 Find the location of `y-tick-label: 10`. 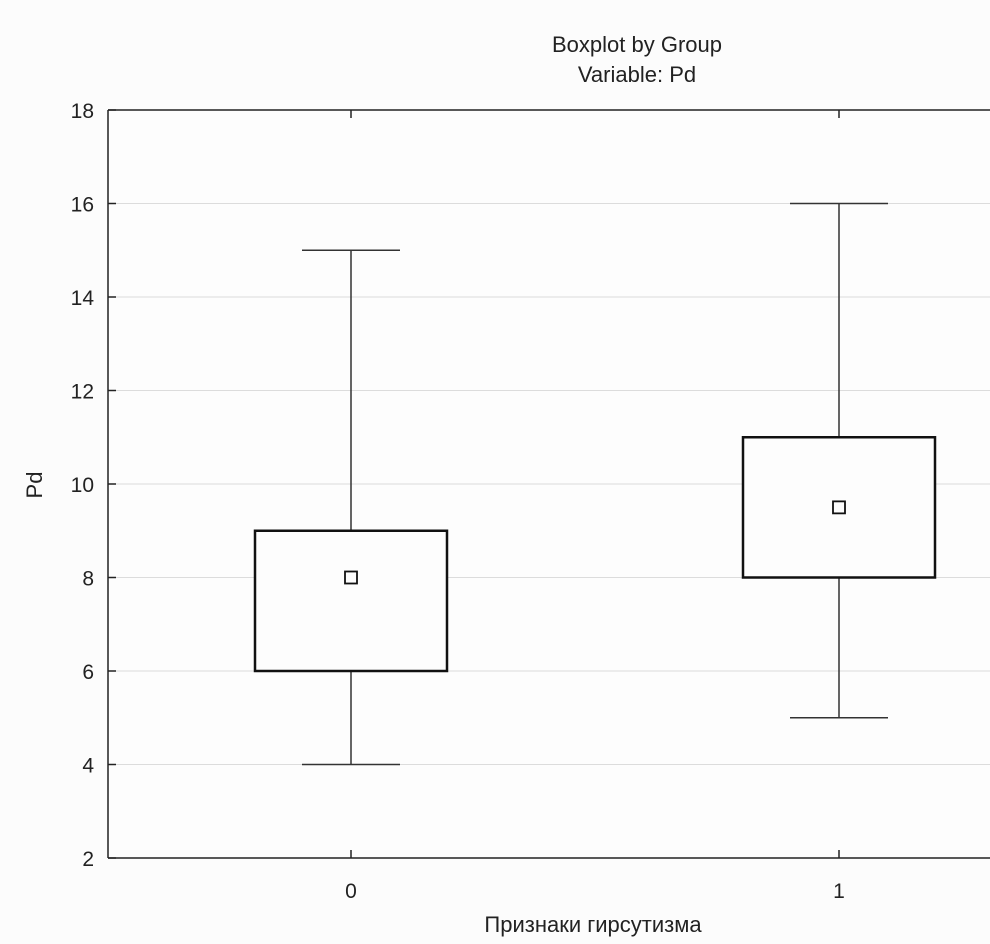

y-tick-label: 10 is located at coordinates (82, 485).